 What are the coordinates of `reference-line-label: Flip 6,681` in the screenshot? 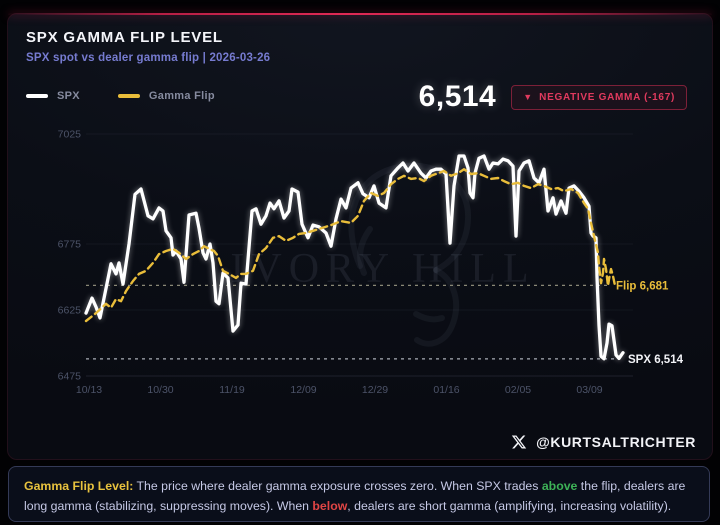 It's located at (642, 286).